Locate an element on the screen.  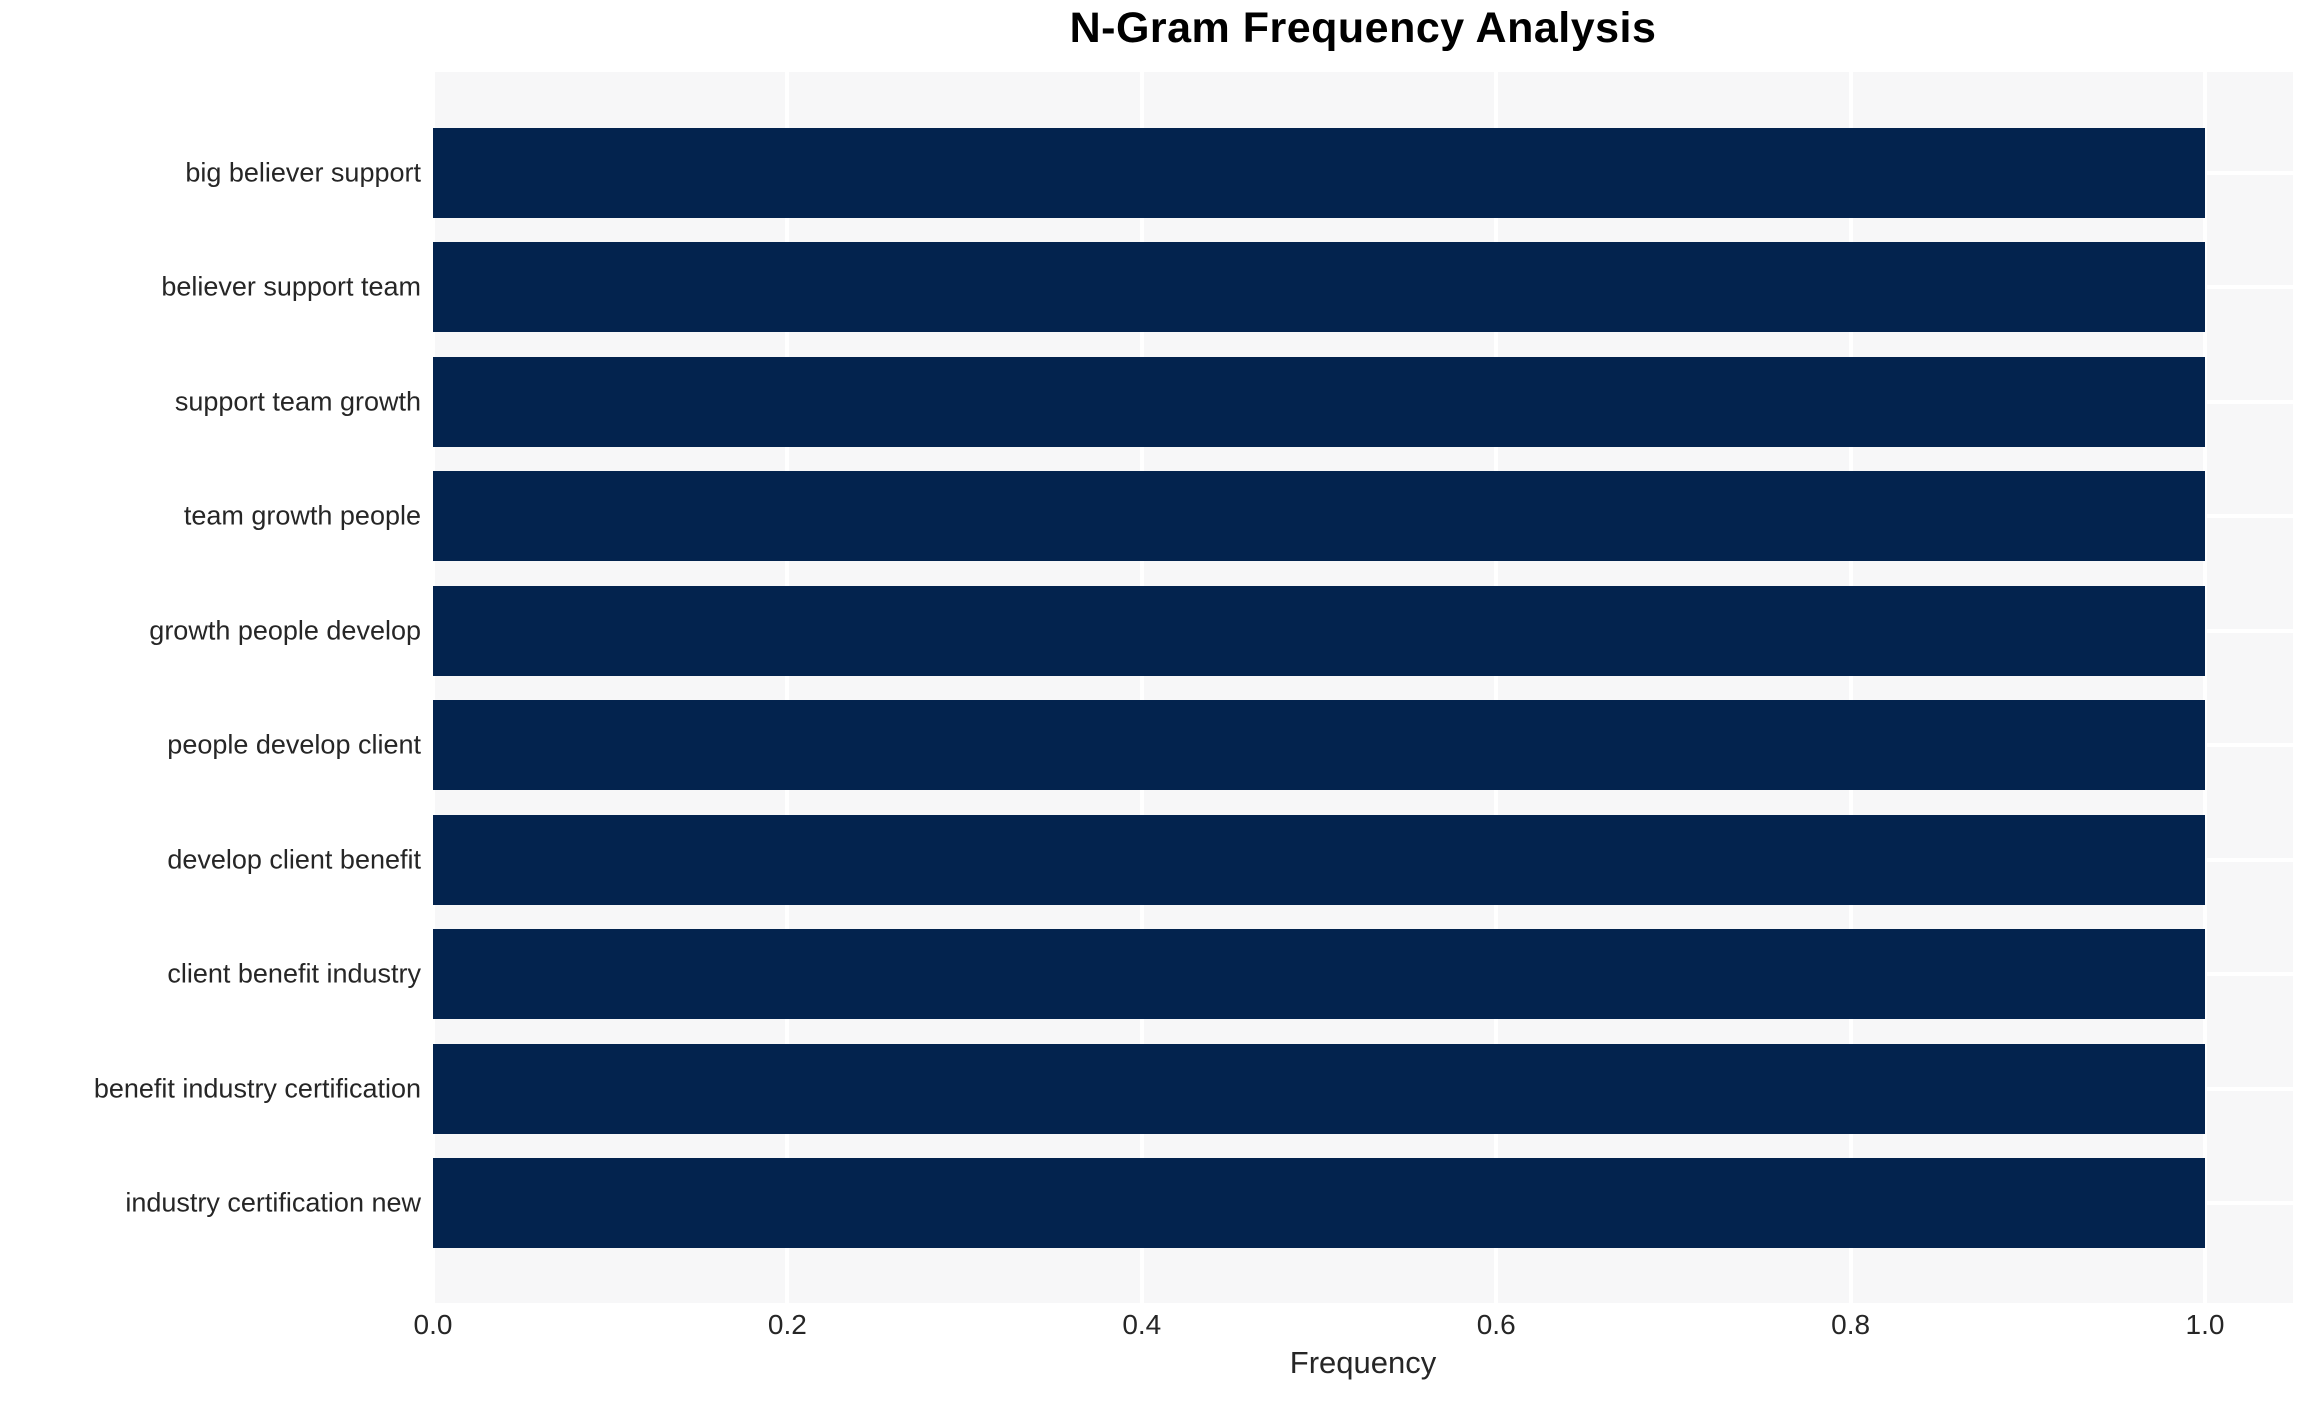
y-axis-label: develop client benefit is located at coordinates (294, 859).